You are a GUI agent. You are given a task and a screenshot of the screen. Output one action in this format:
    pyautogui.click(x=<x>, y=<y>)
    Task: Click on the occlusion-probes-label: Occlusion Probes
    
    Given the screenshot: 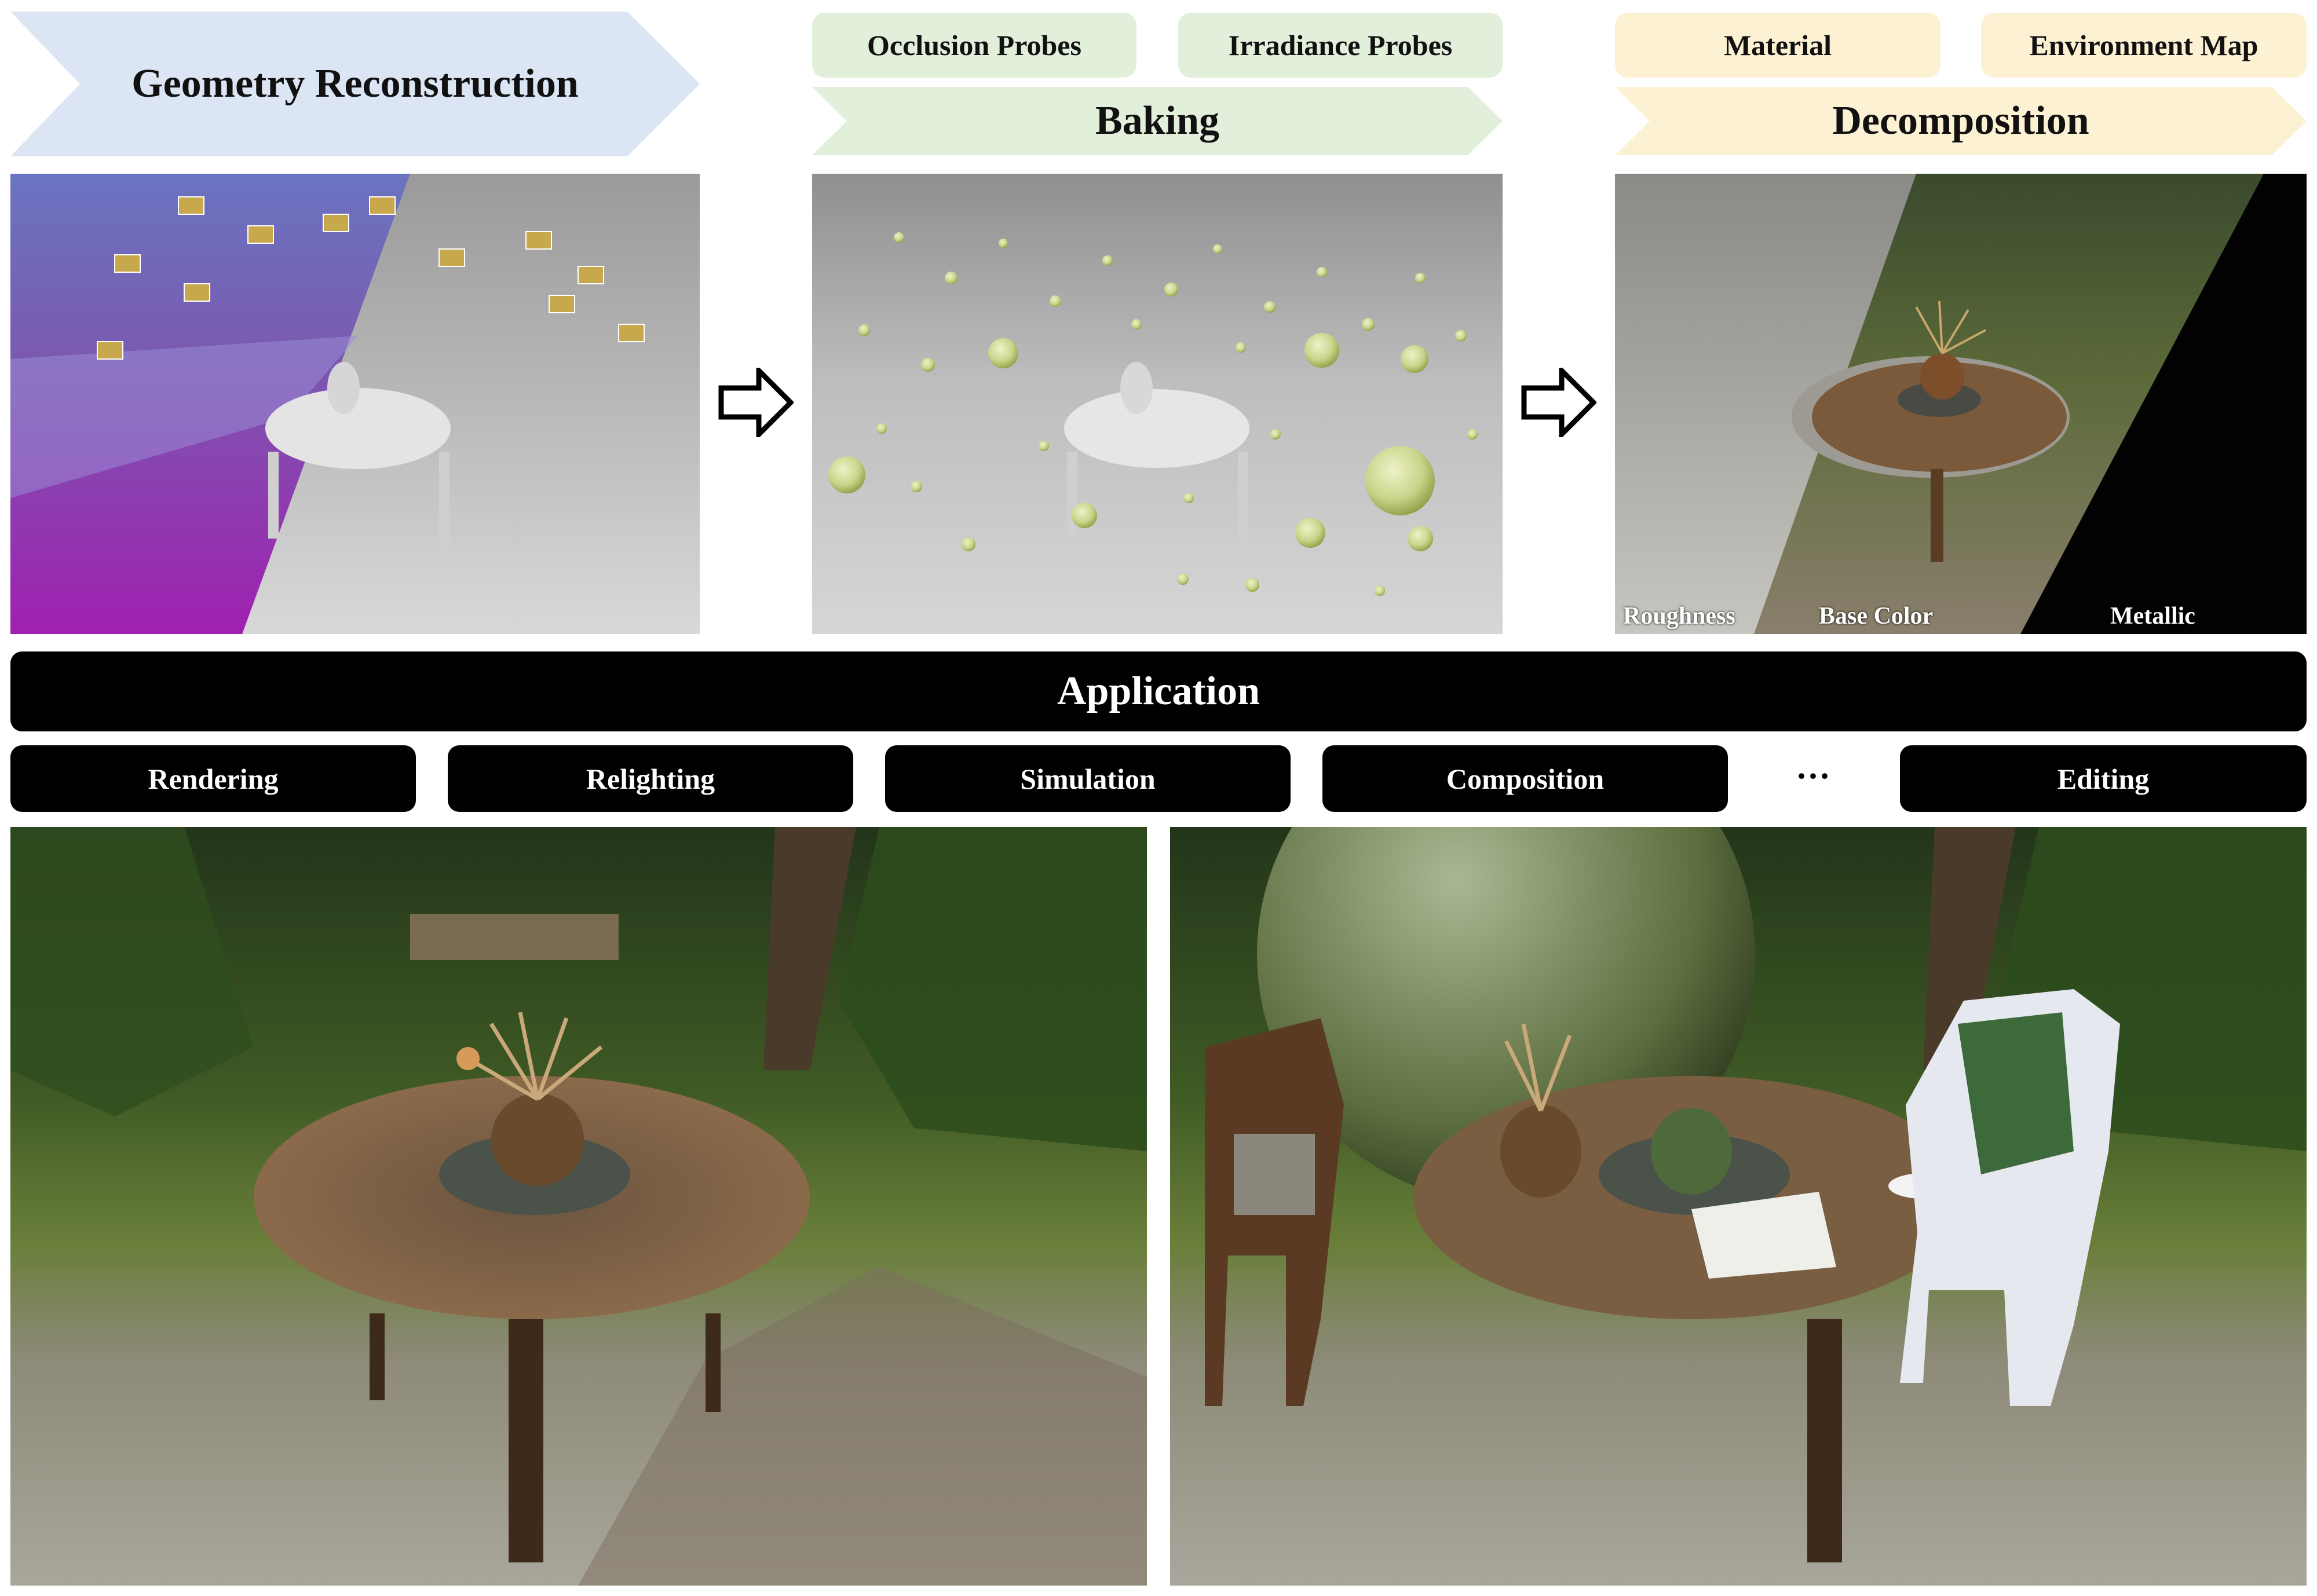 What is the action you would take?
    pyautogui.click(x=974, y=45)
    